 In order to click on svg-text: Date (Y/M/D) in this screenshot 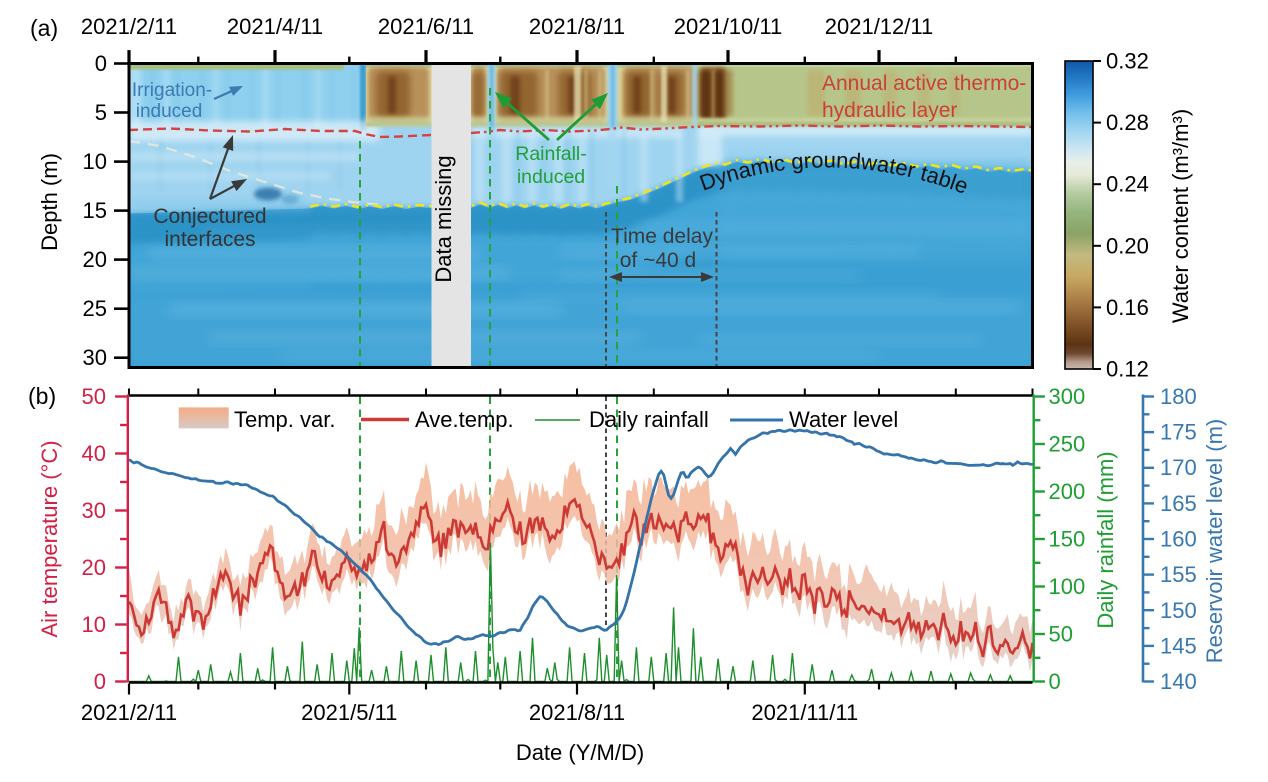, I will do `click(580, 752)`.